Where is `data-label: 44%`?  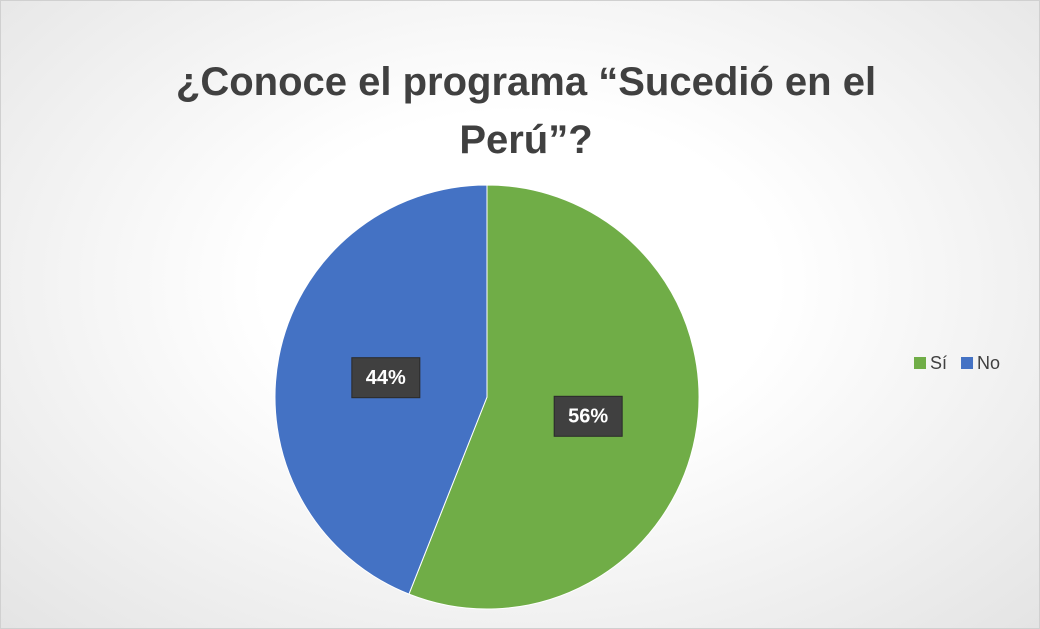
data-label: 44% is located at coordinates (386, 378).